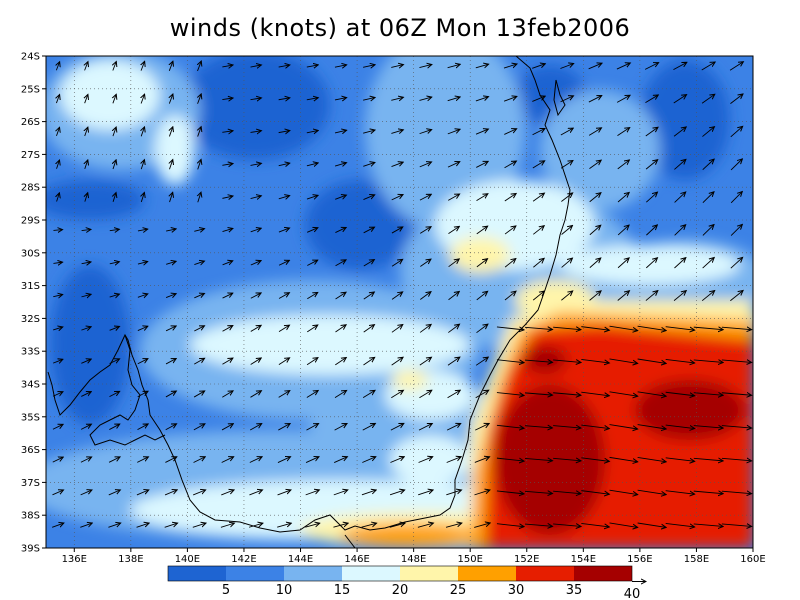  I want to click on lat-tick-label: 27S, so click(30, 155).